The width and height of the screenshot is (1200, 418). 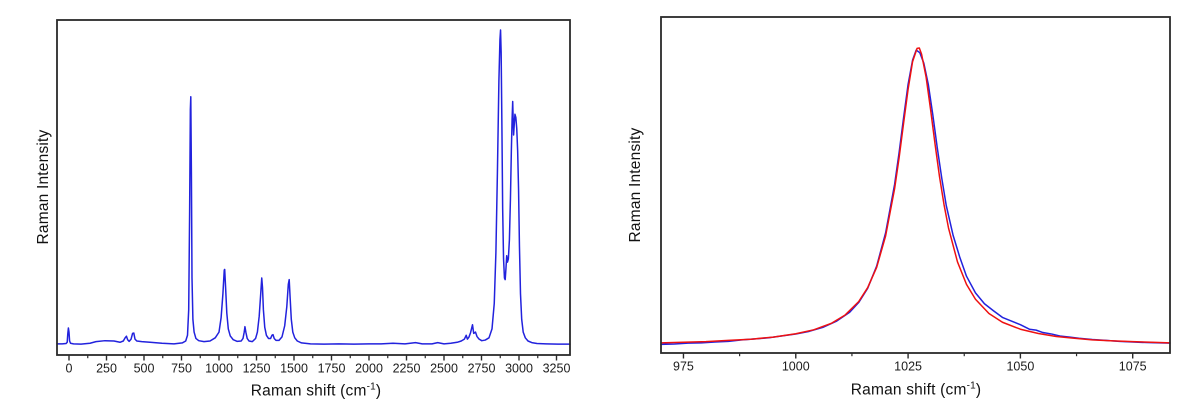 What do you see at coordinates (69, 368) in the screenshot?
I see `x-axis-tick-label: 0` at bounding box center [69, 368].